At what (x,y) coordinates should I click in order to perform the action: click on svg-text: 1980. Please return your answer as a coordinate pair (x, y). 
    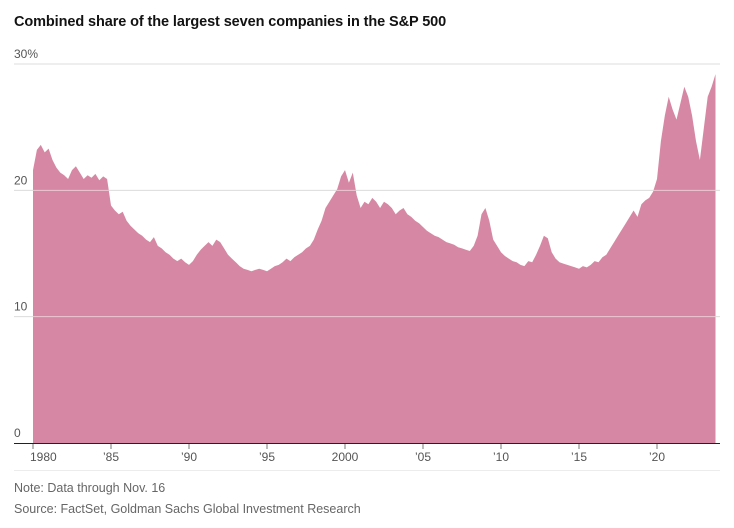
    Looking at the image, I should click on (43, 457).